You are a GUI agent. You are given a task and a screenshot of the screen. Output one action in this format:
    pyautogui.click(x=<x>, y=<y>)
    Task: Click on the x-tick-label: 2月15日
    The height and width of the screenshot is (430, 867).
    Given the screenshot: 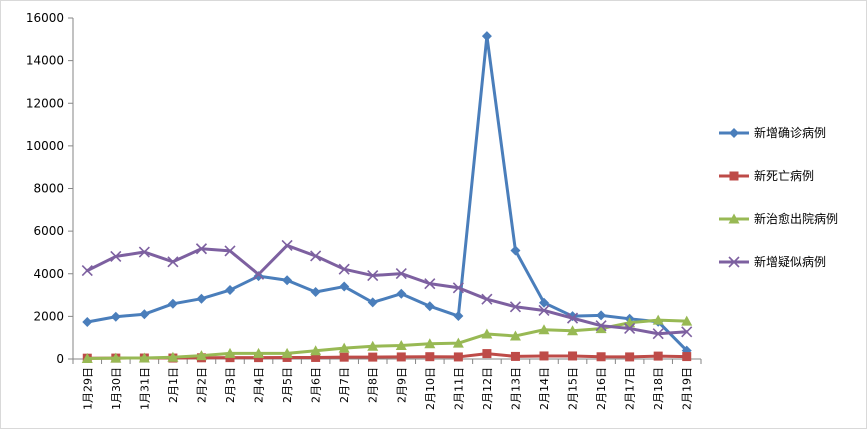 What is the action you would take?
    pyautogui.click(x=573, y=388)
    